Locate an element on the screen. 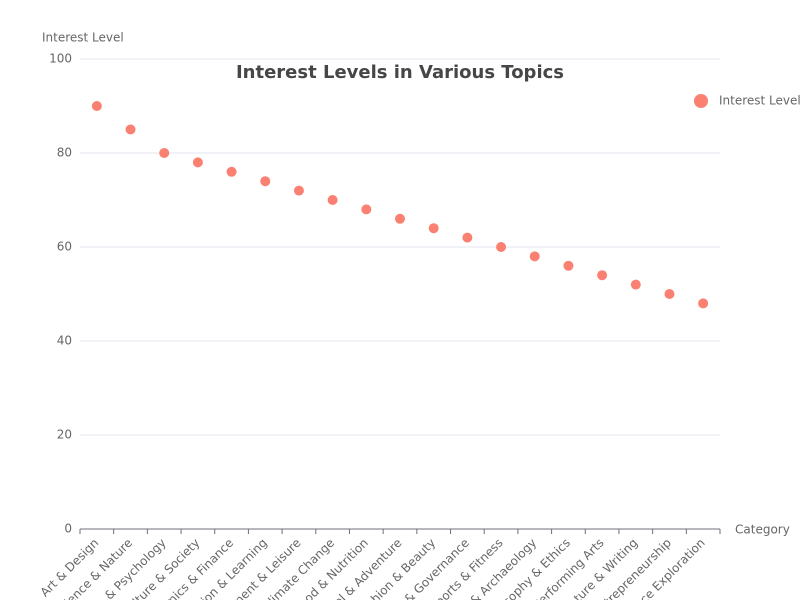 The image size is (800, 600). y-tick-label: 0 is located at coordinates (68, 529).